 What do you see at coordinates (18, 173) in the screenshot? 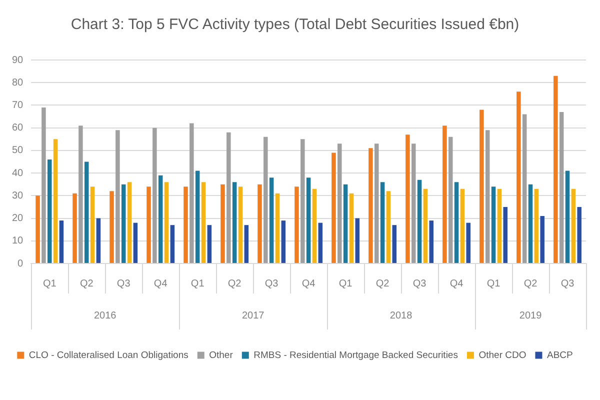
I see `y-tick-label: 40` at bounding box center [18, 173].